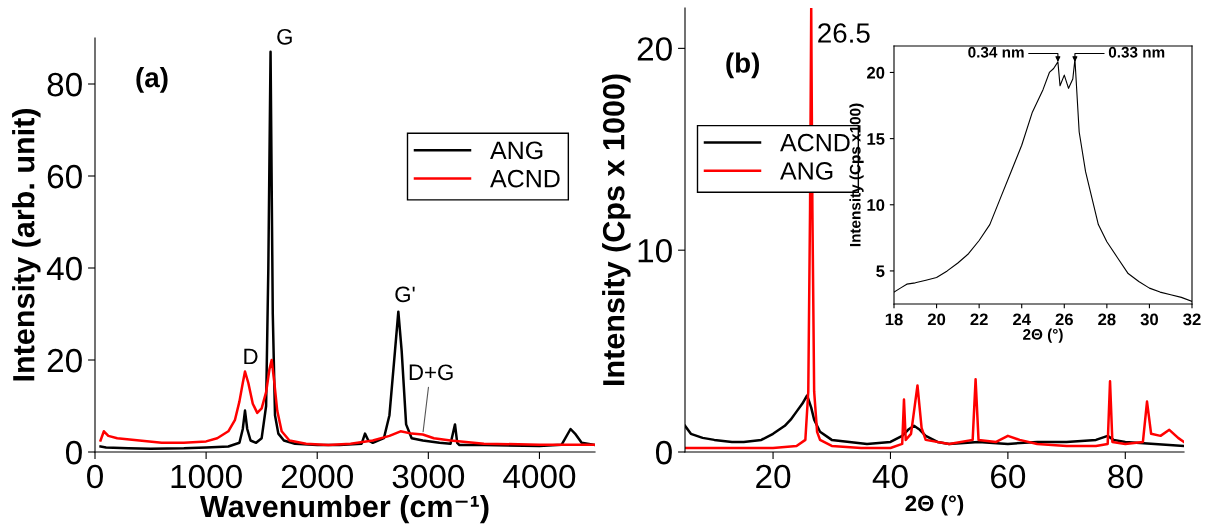  I want to click on annotation: G', so click(405, 294).